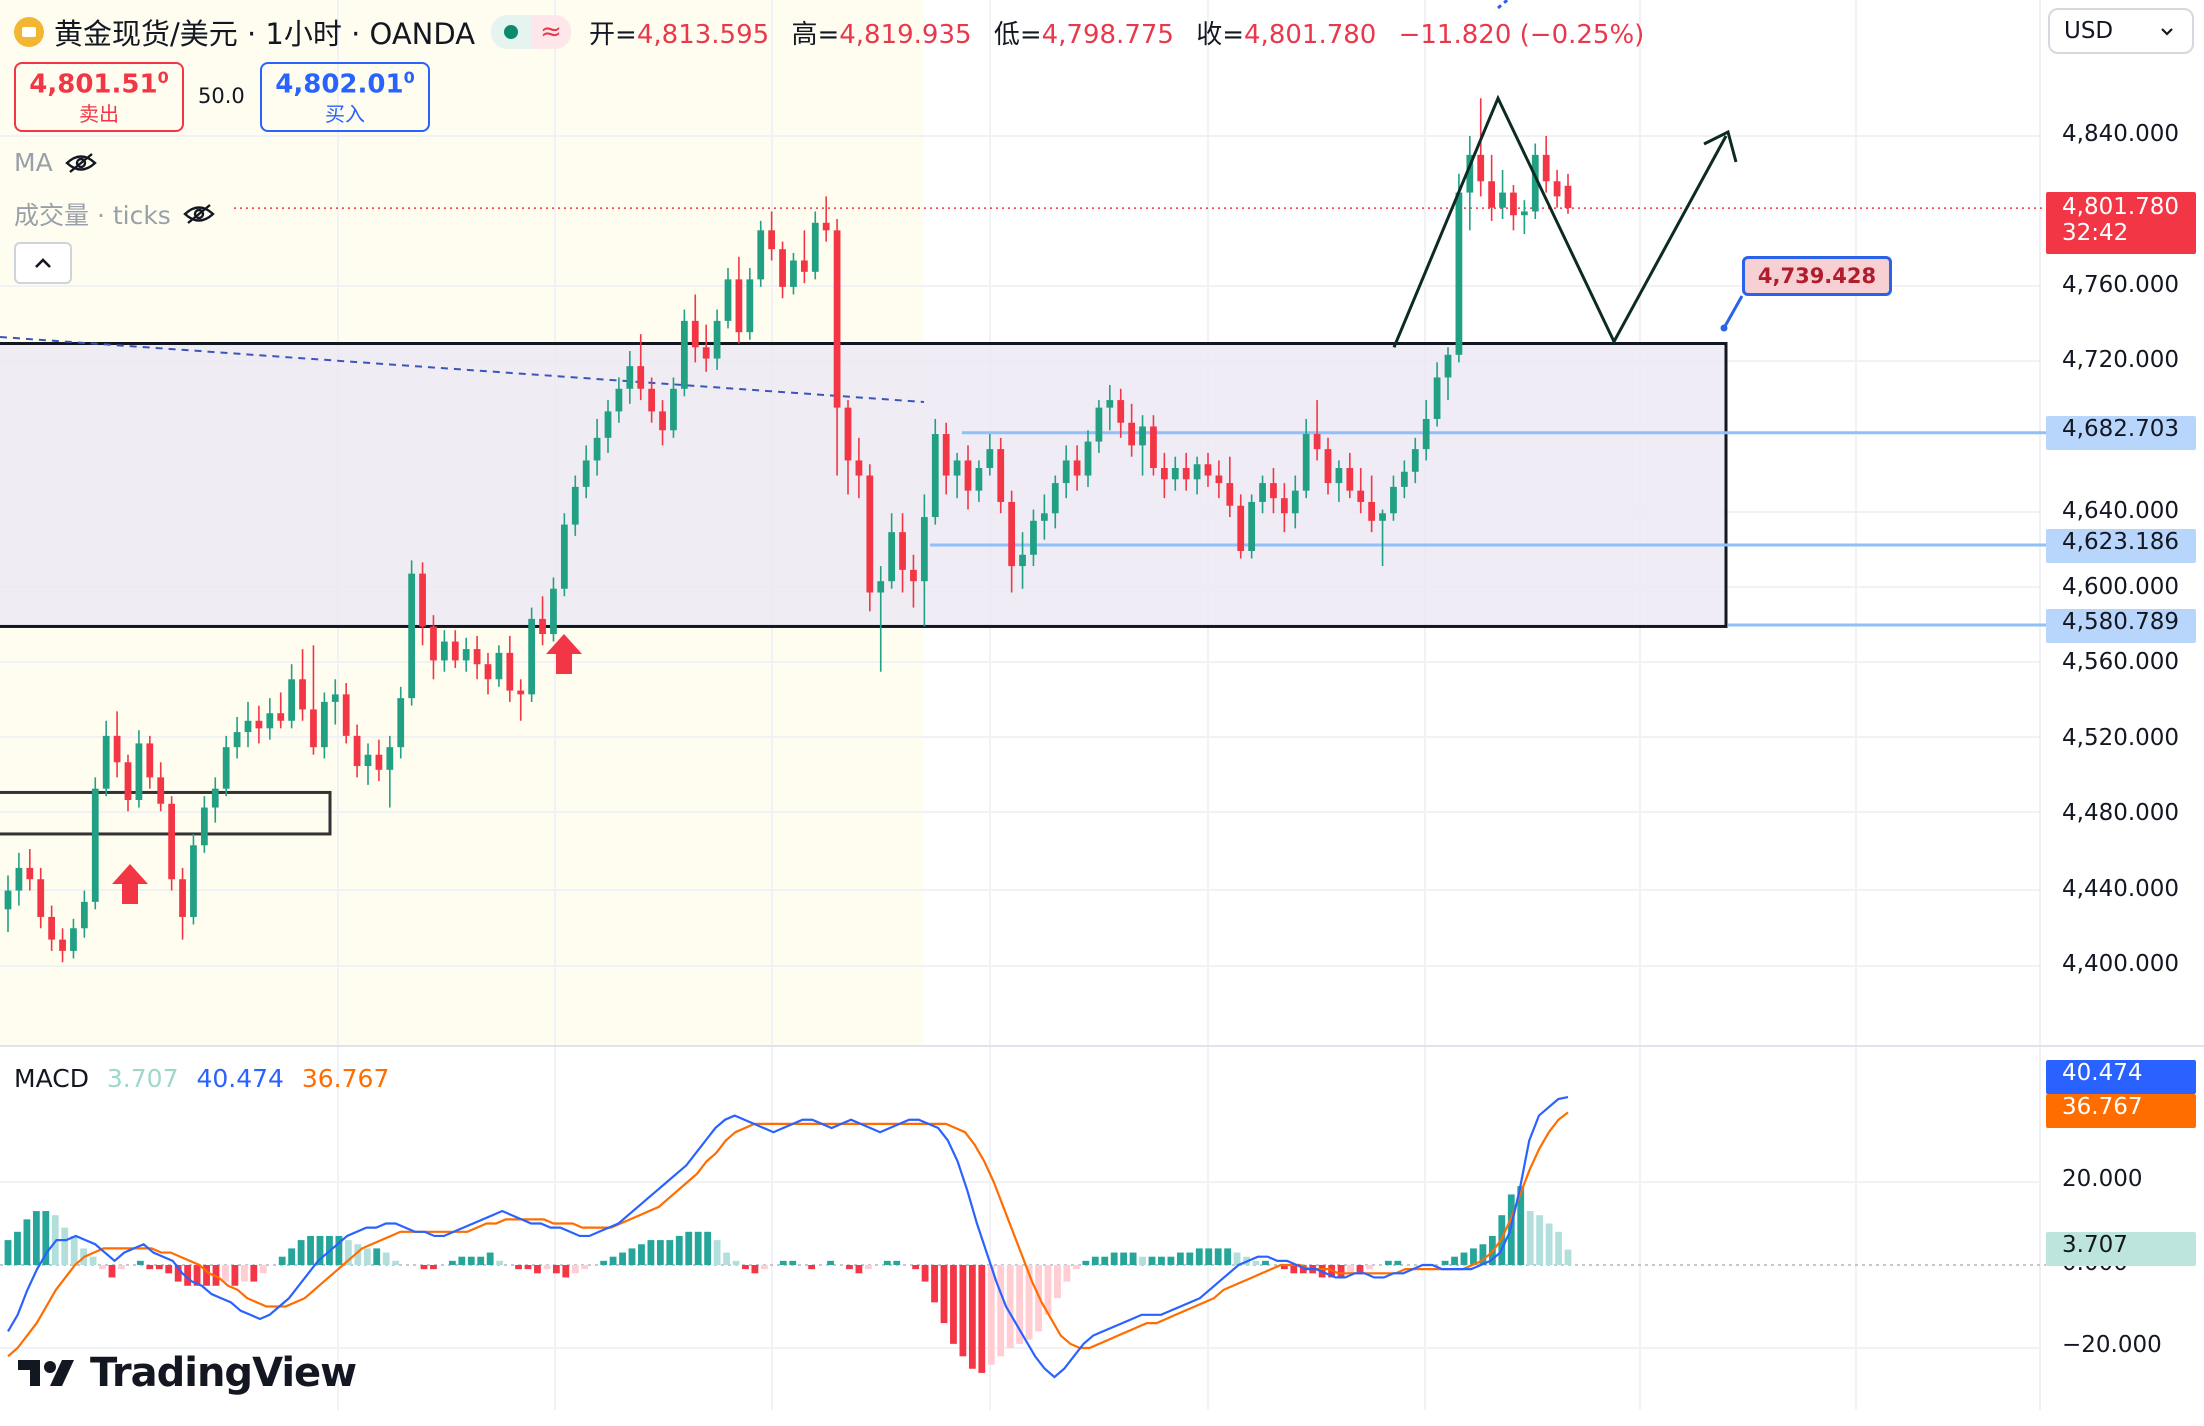 This screenshot has height=1426, width=2204. Describe the element at coordinates (613, 34) in the screenshot. I see `open-key: 开=` at that location.